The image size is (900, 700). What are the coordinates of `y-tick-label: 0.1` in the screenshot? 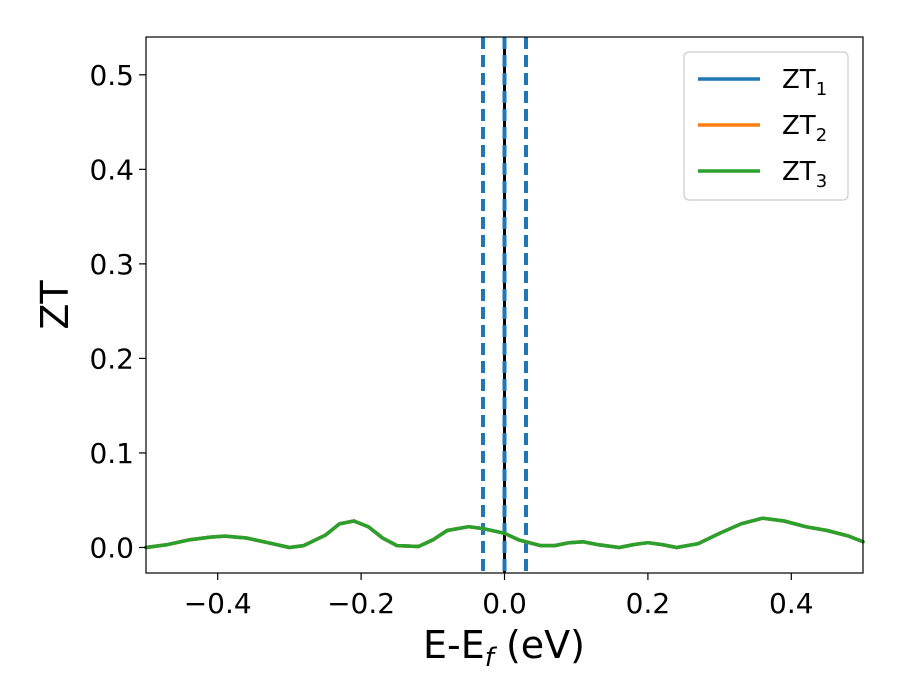 It's located at (111, 453).